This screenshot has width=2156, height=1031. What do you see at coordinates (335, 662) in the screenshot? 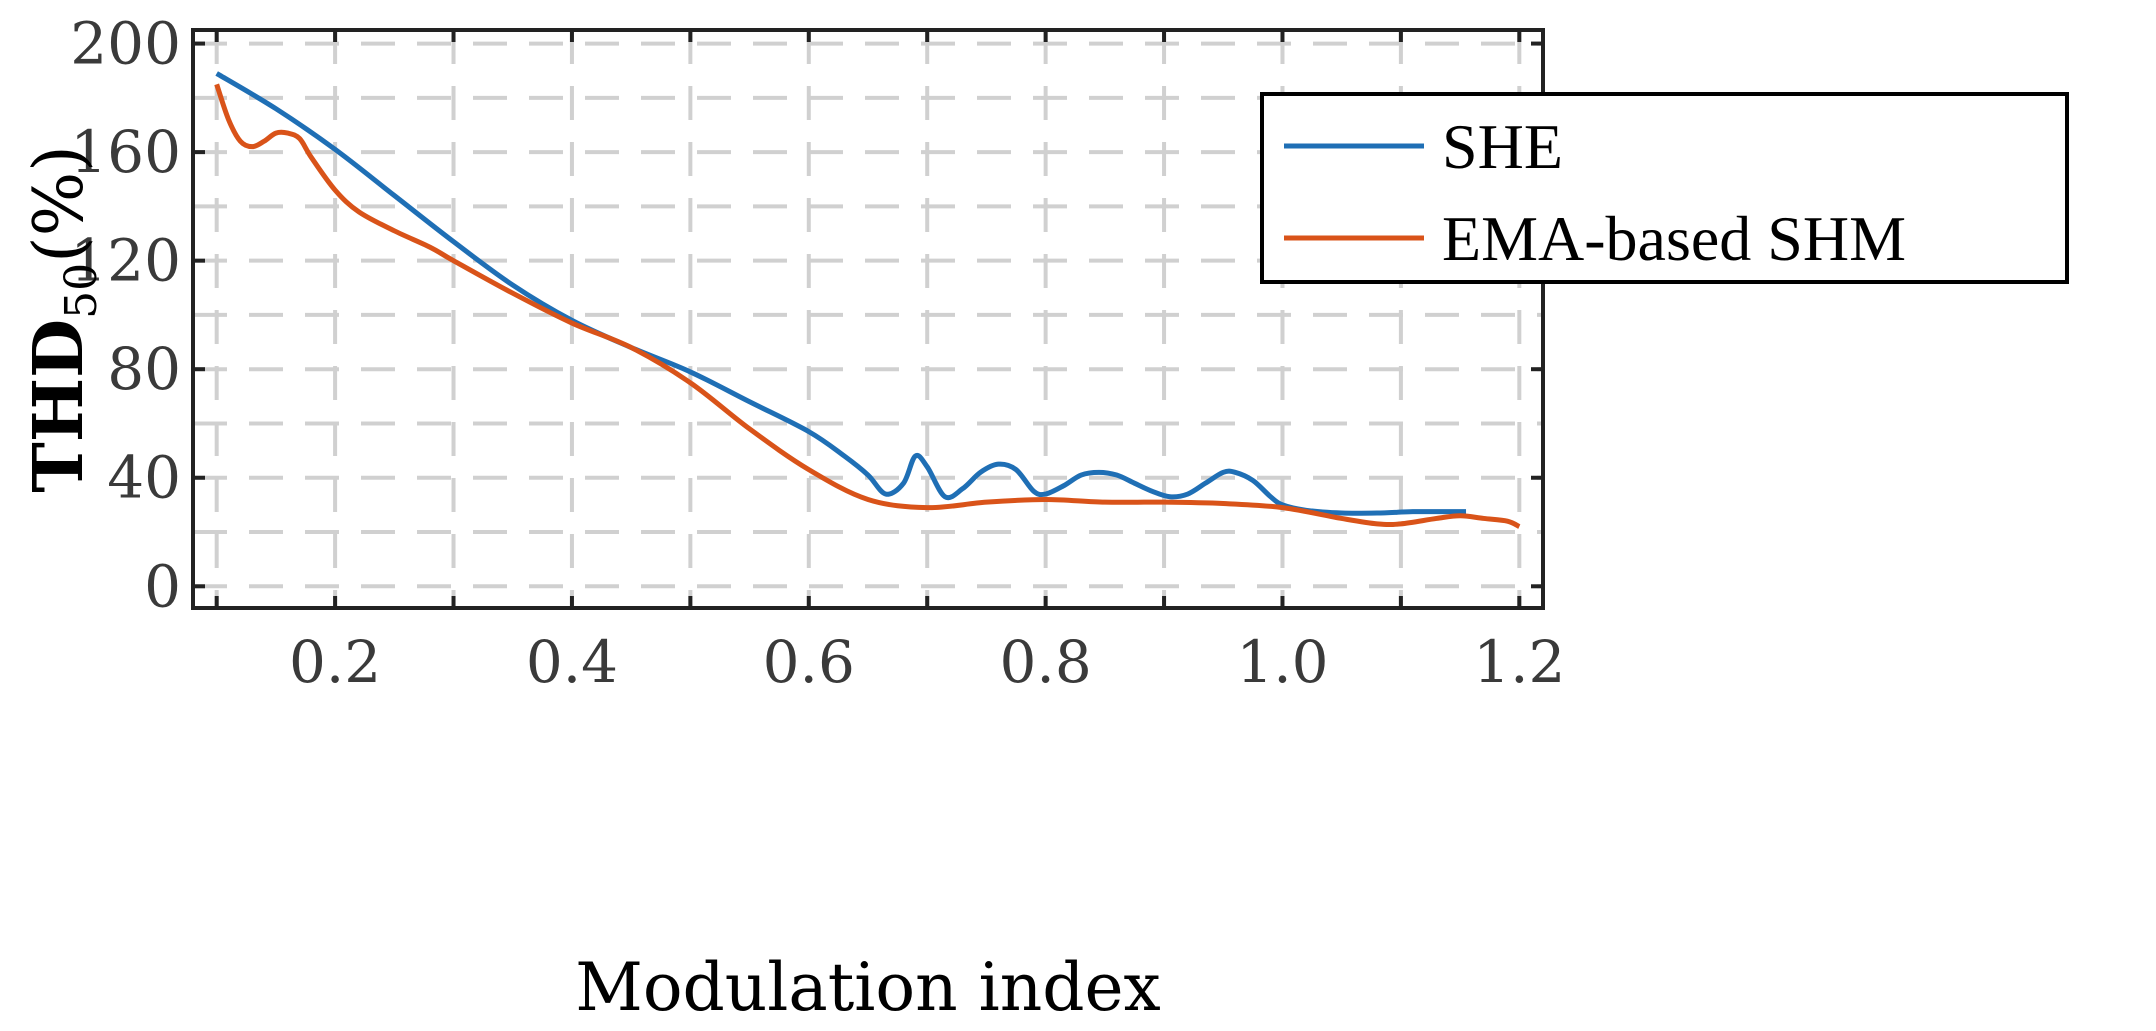
I see `x-tick-label: 0.2` at bounding box center [335, 662].